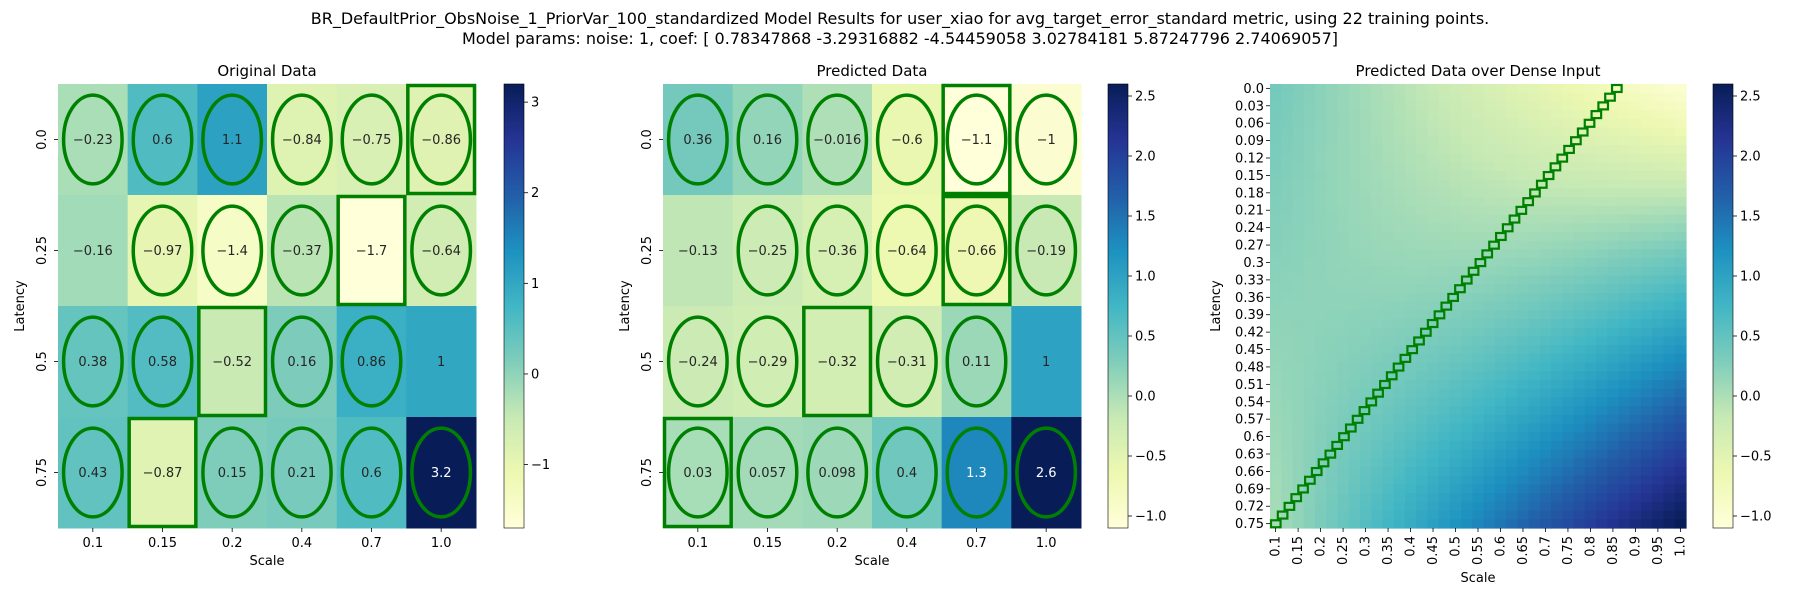 The width and height of the screenshot is (1800, 600). I want to click on cell-value-label: 0.03, so click(697, 473).